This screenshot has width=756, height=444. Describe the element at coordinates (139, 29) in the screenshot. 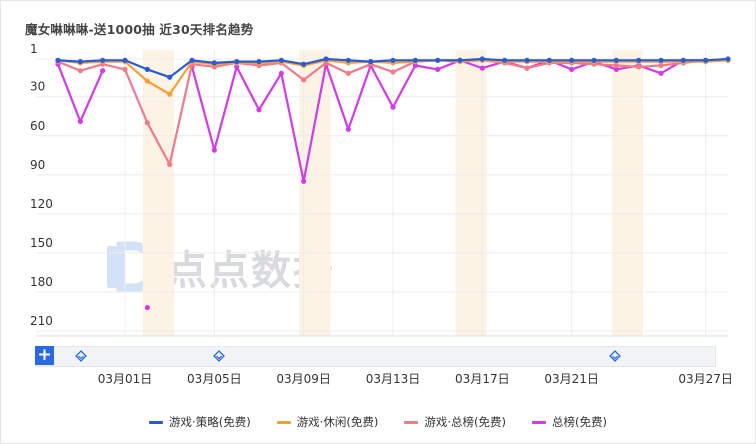

I see `chart-title: 魔女啉啉啉-送1000抽 近30天排名趋势` at that location.